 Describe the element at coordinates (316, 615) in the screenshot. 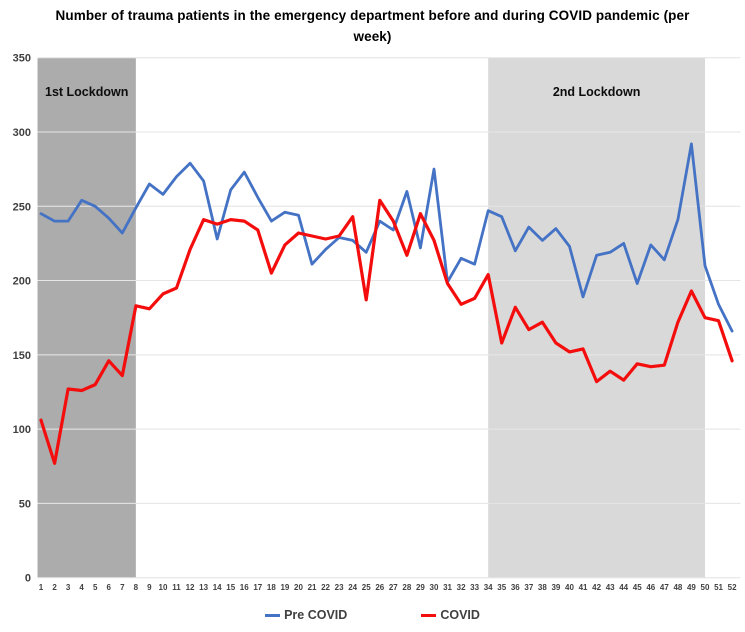

I see `legend-label: Pre COVID` at that location.